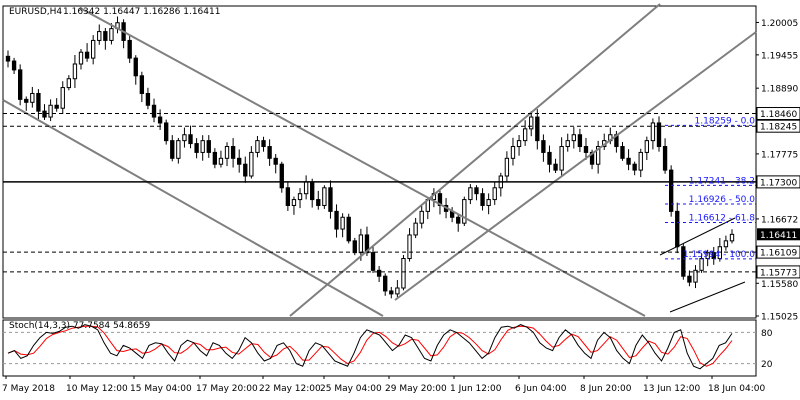 The width and height of the screenshot is (800, 400). What do you see at coordinates (35, 12) in the screenshot?
I see `symbol-label: EURUSD,H4` at bounding box center [35, 12].